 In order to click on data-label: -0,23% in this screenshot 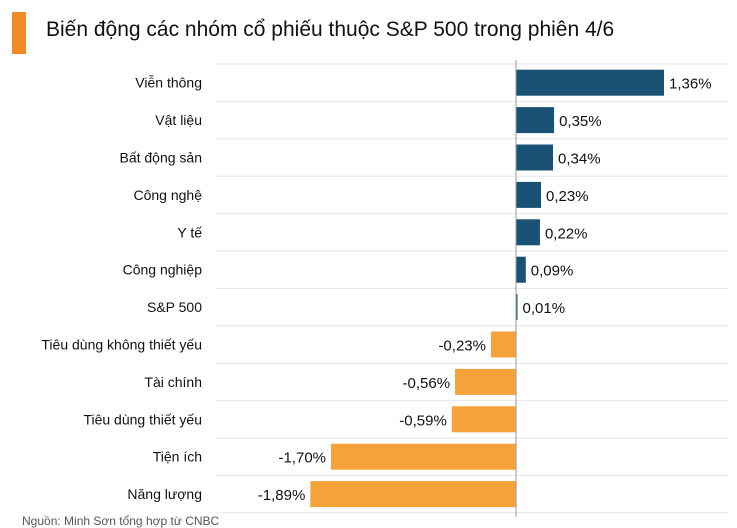, I will do `click(462, 346)`.